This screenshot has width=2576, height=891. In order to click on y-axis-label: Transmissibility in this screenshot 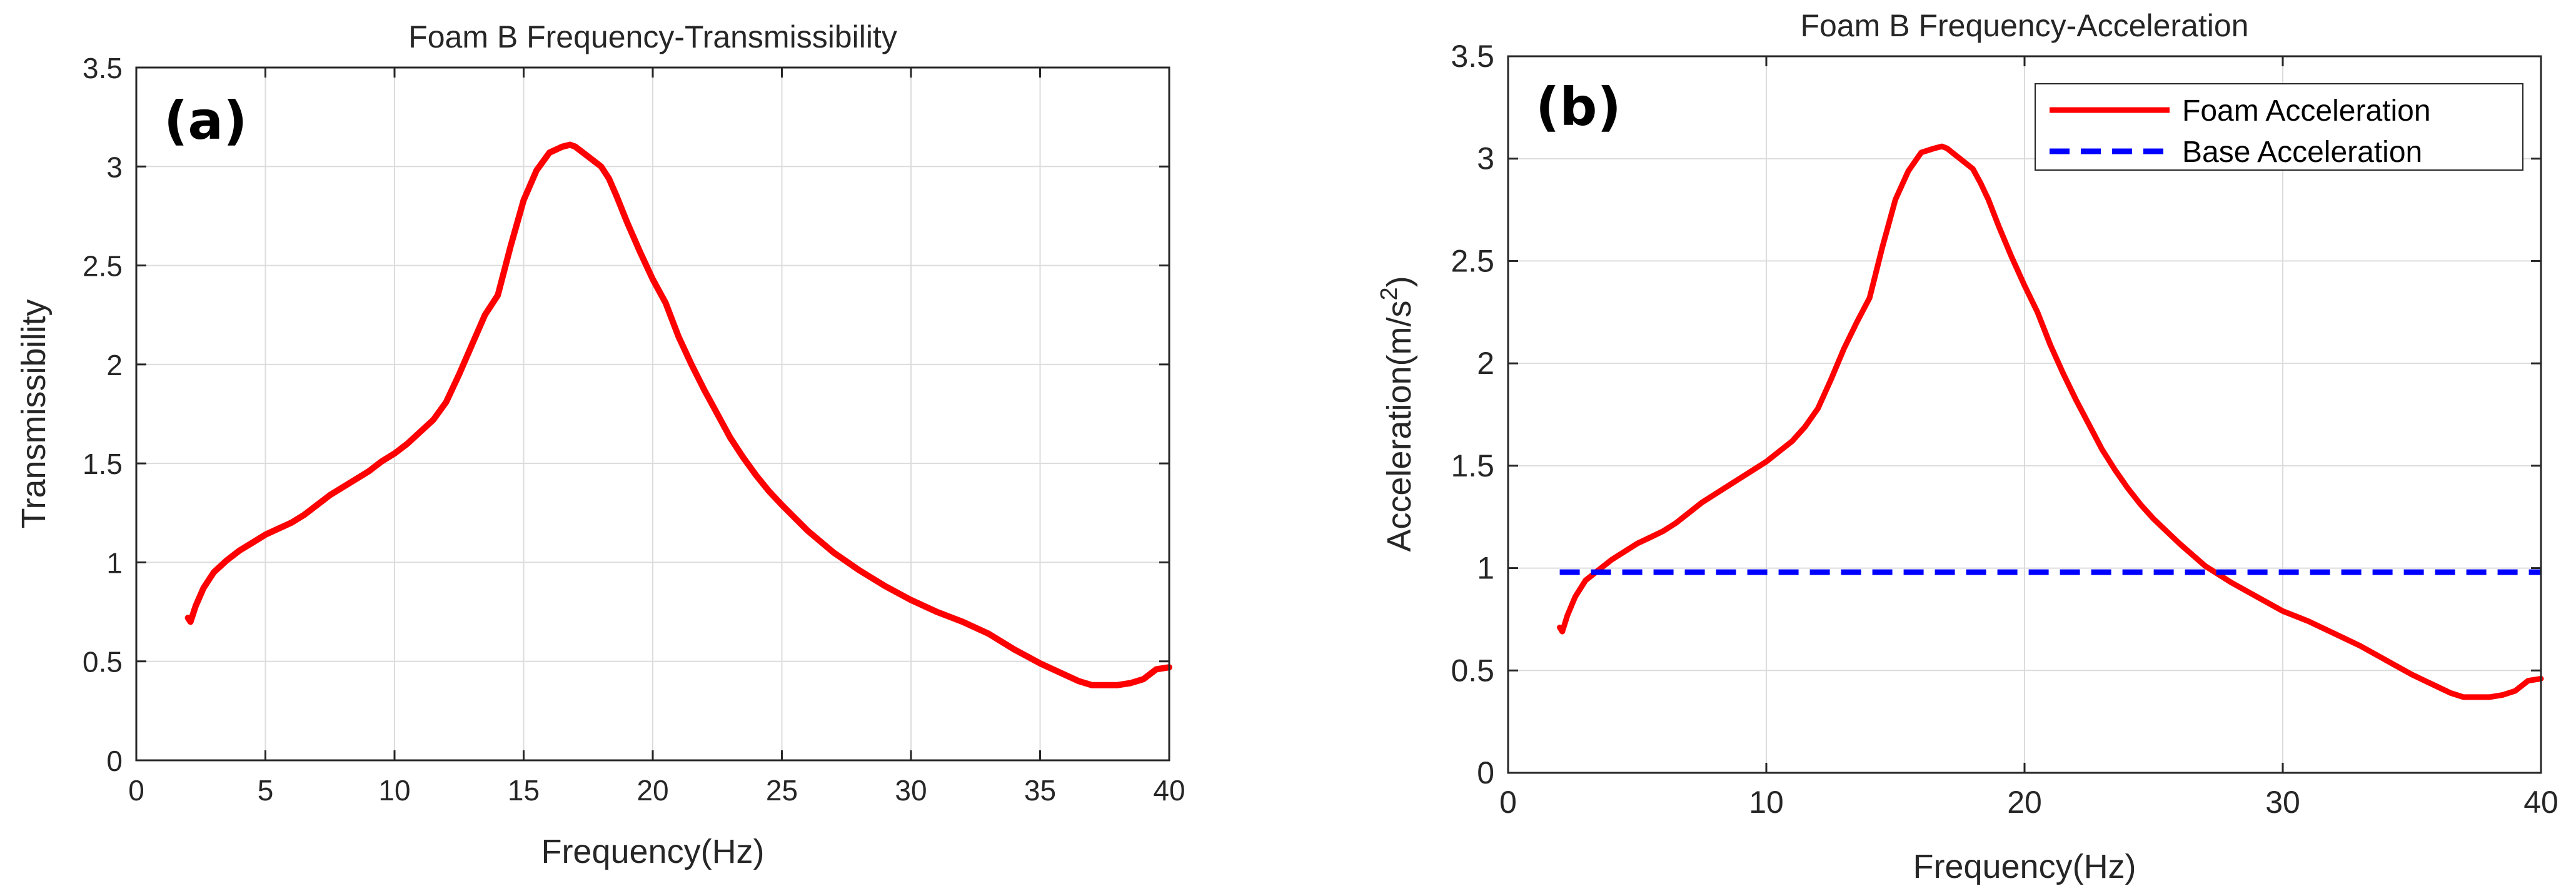, I will do `click(34, 413)`.